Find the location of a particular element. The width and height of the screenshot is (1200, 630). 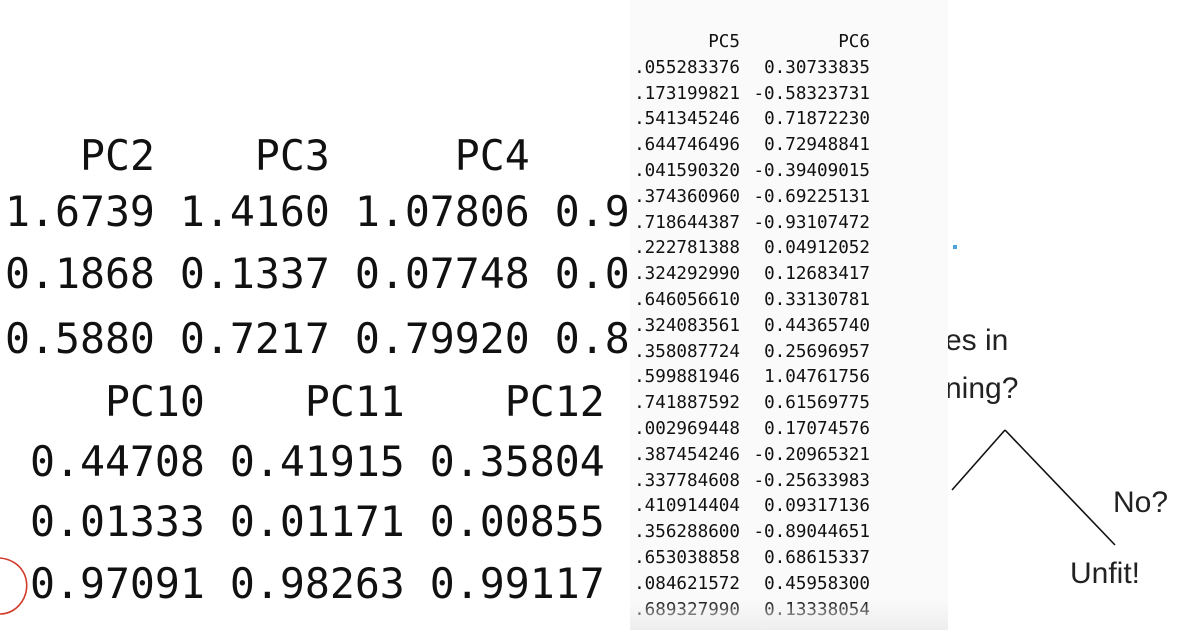

table-row: .055283376 0.30733835 is located at coordinates (751, 69).